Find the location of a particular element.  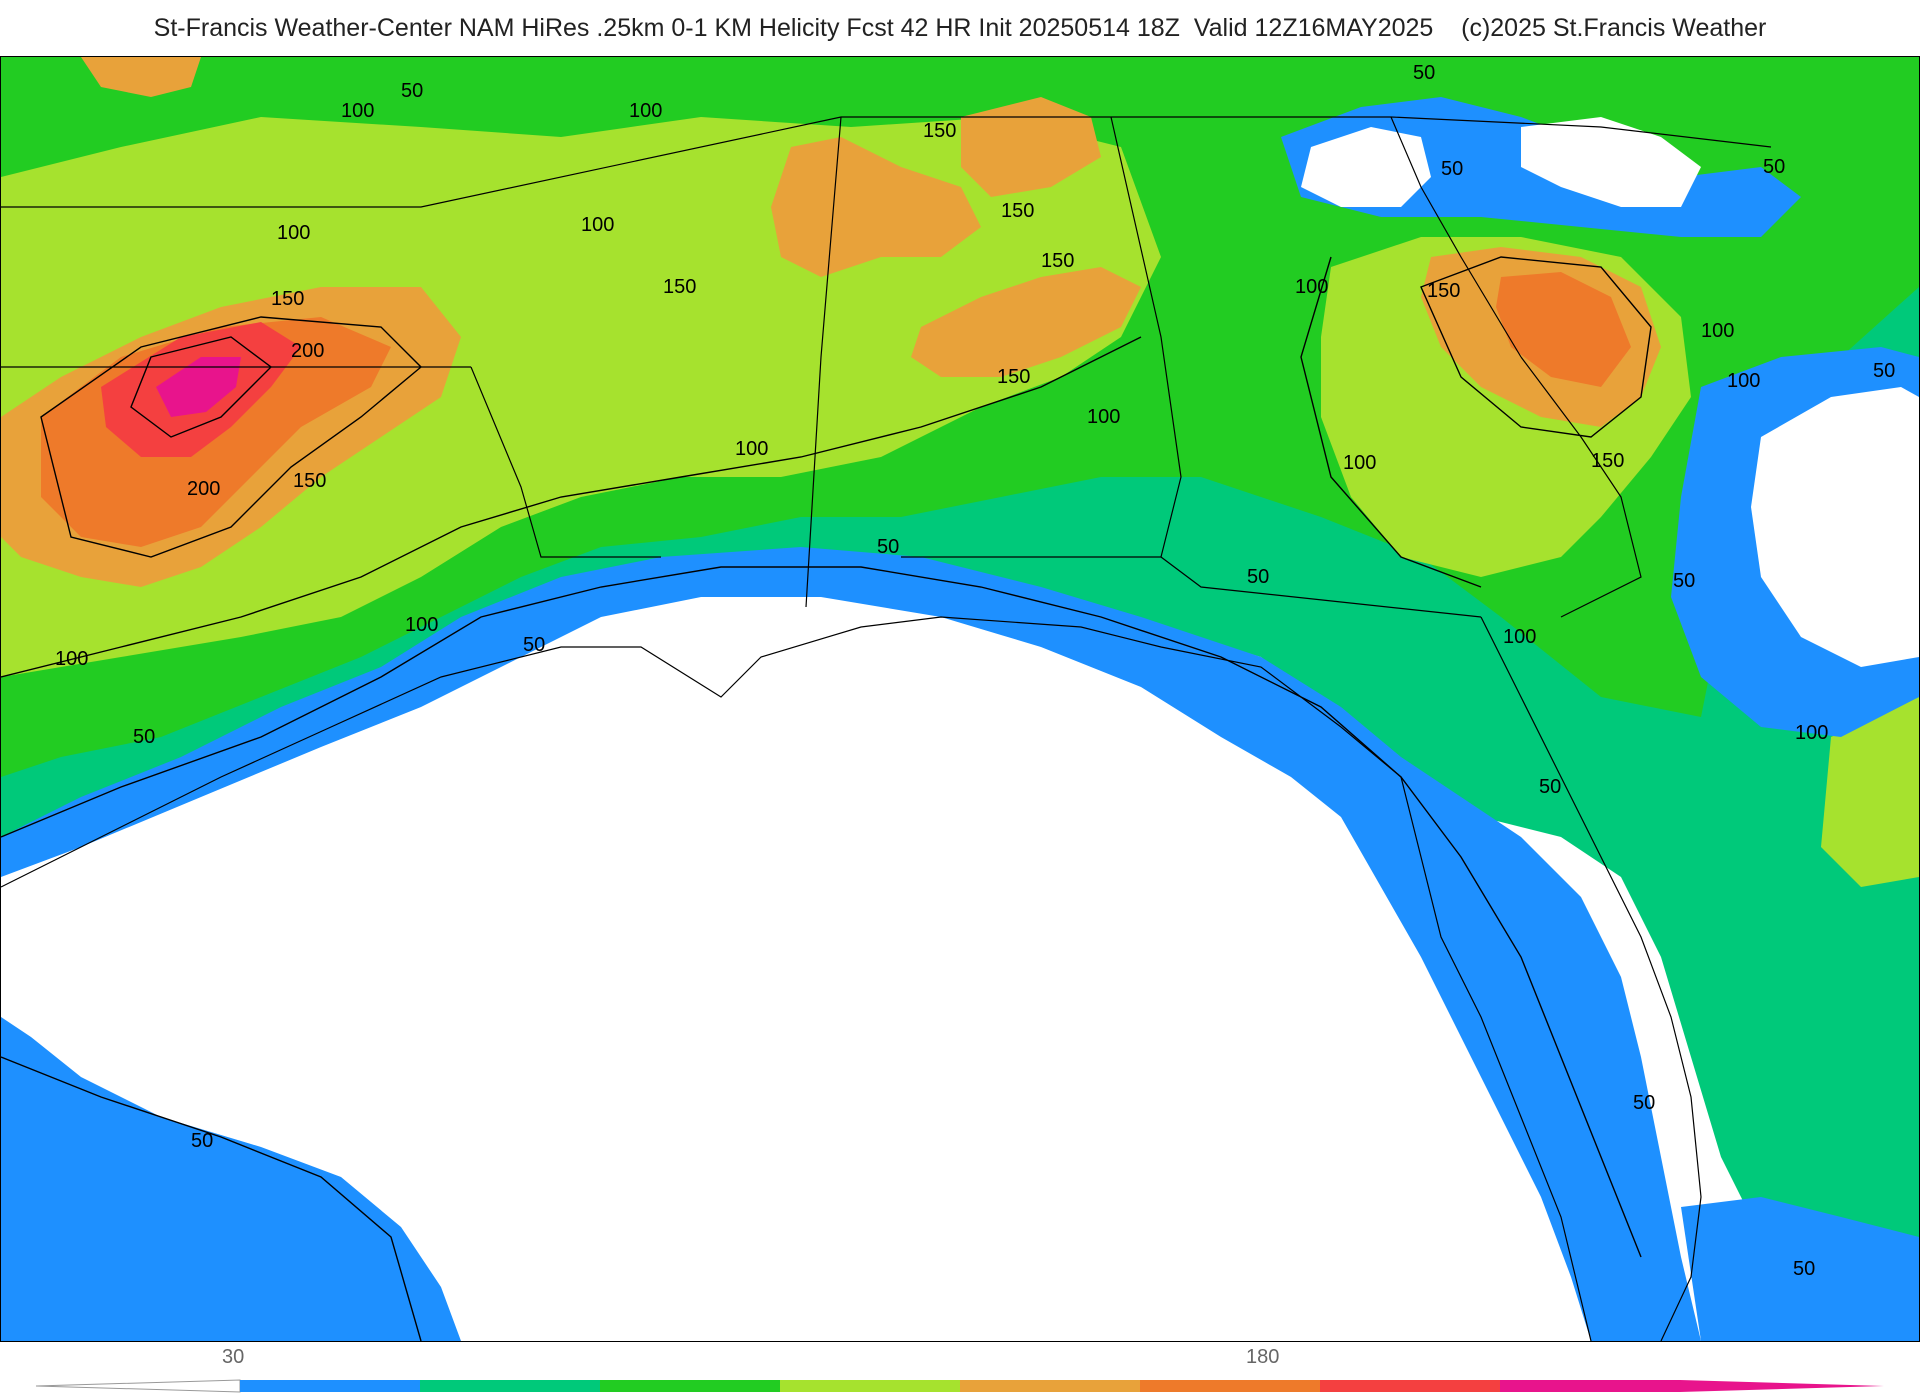

colorbar-tick-high: 180 is located at coordinates (1263, 1357).